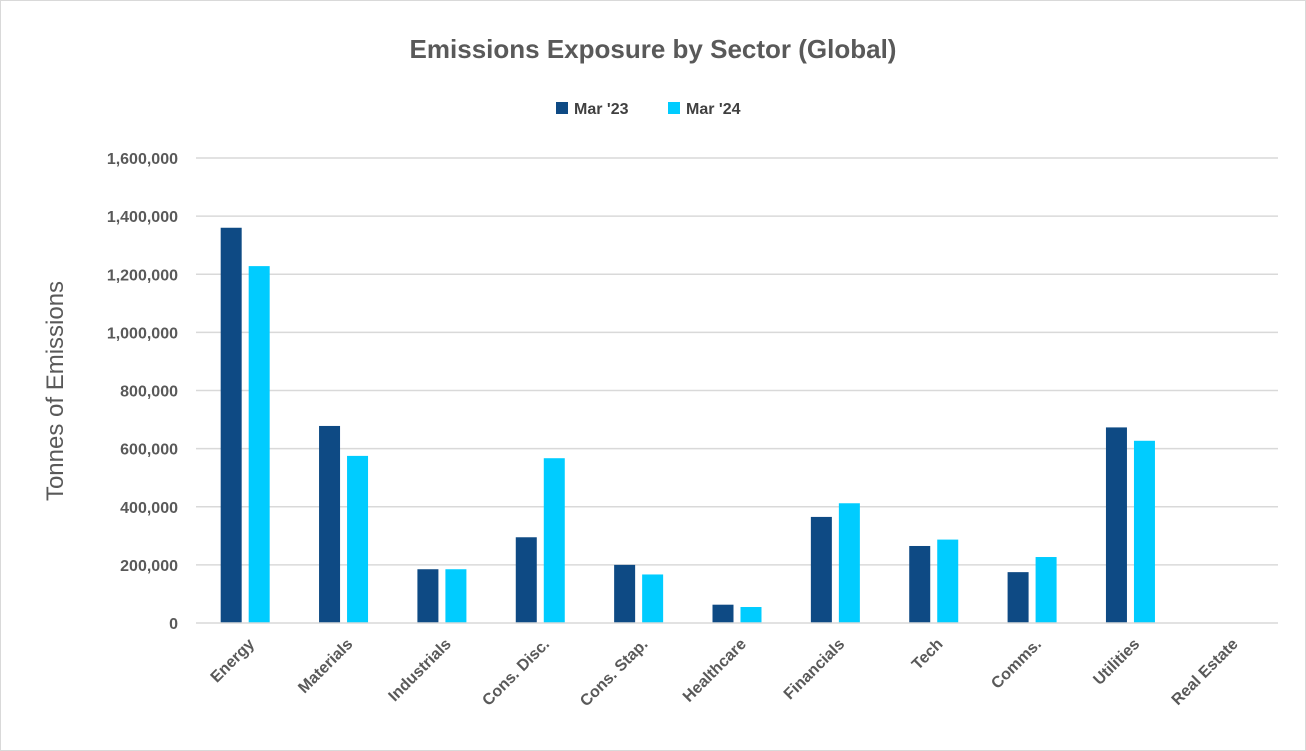 Image resolution: width=1306 pixels, height=751 pixels. Describe the element at coordinates (142, 333) in the screenshot. I see `y-tick-label: 1,000,000` at that location.